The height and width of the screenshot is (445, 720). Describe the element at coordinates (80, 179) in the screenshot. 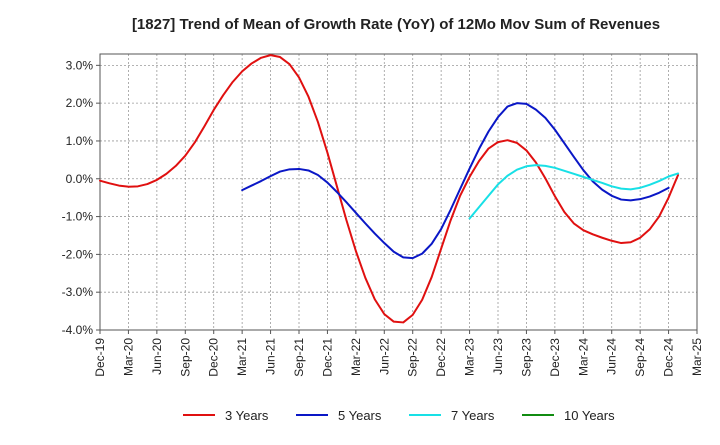

I see `y-tick-label: 0.0%` at that location.